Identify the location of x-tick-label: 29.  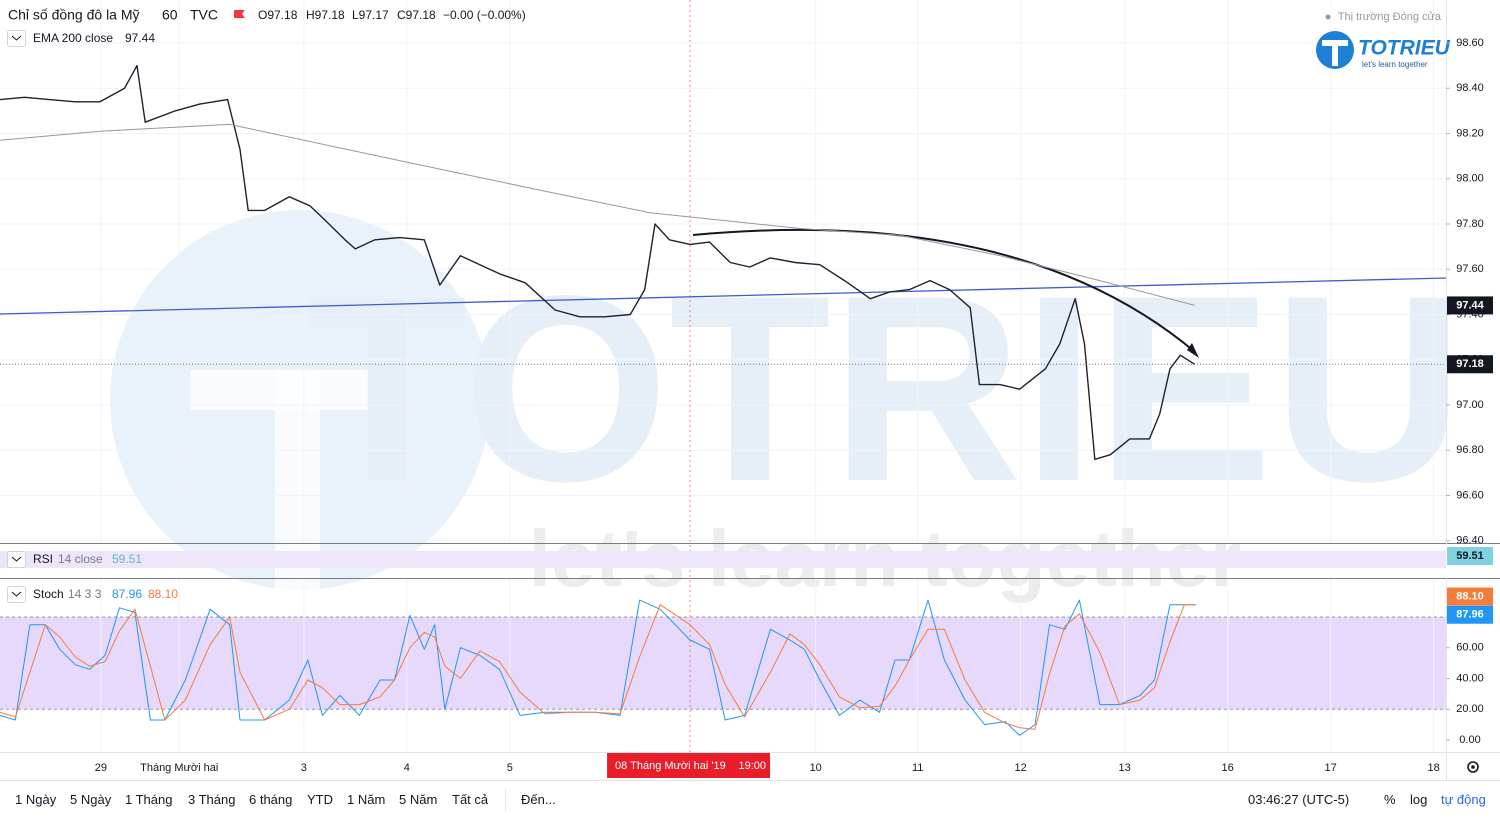
(101, 768).